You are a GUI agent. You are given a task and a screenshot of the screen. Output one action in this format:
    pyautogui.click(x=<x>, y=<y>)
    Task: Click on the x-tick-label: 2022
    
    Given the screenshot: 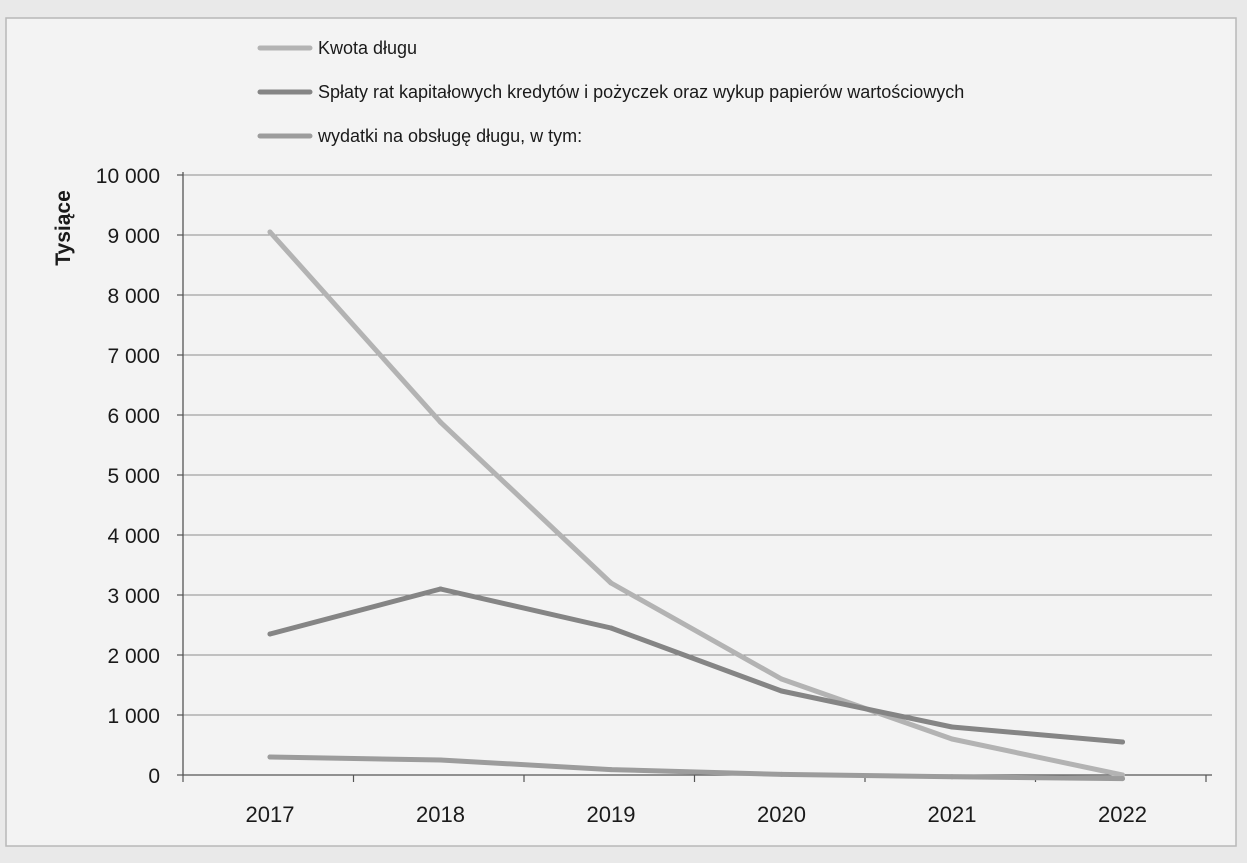 What is the action you would take?
    pyautogui.click(x=1122, y=814)
    